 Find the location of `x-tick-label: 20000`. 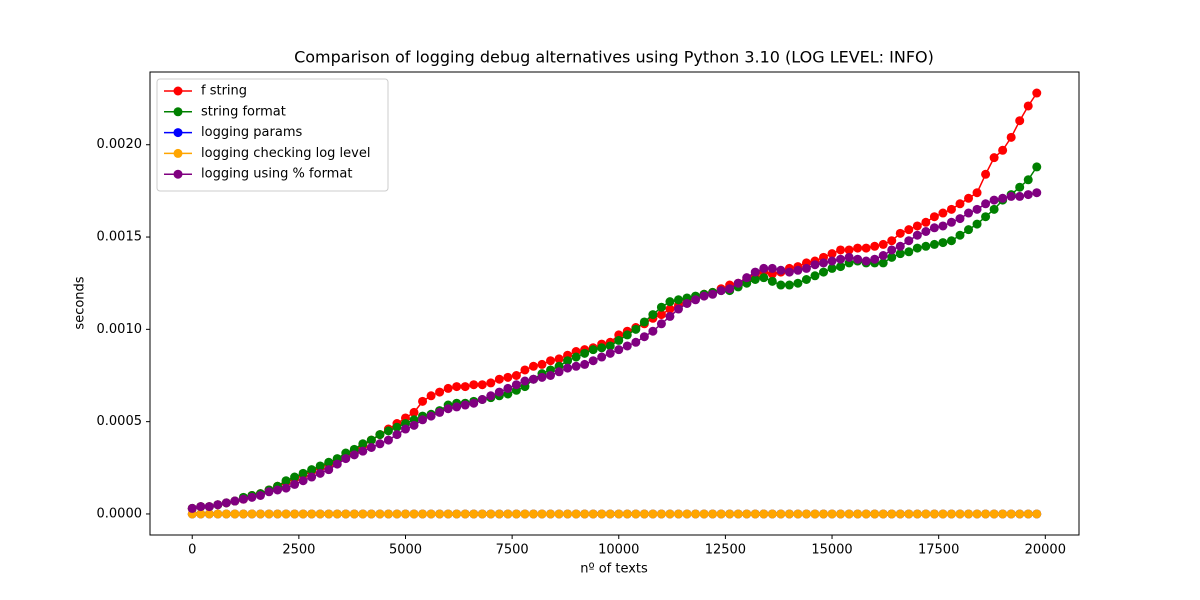

x-tick-label: 20000 is located at coordinates (1045, 550).